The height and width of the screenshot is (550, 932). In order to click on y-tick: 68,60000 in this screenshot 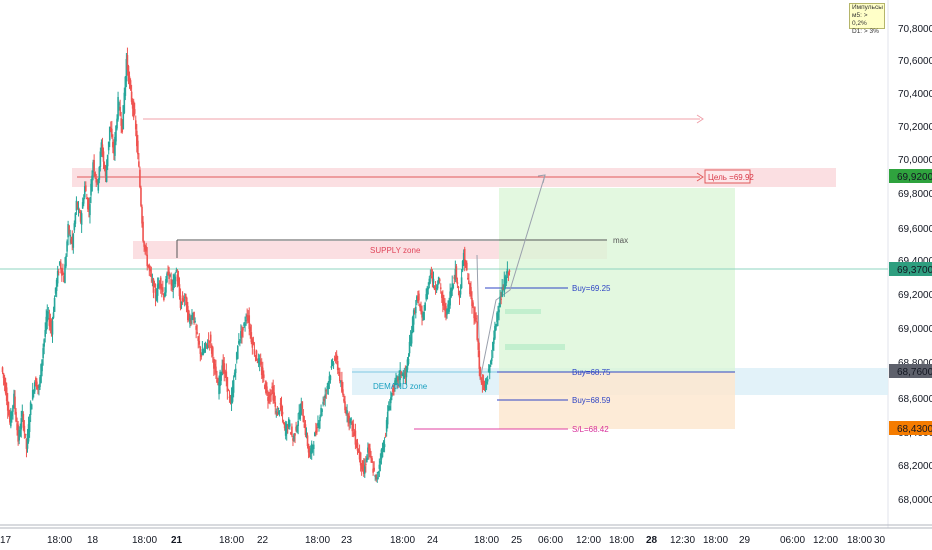, I will do `click(915, 399)`.